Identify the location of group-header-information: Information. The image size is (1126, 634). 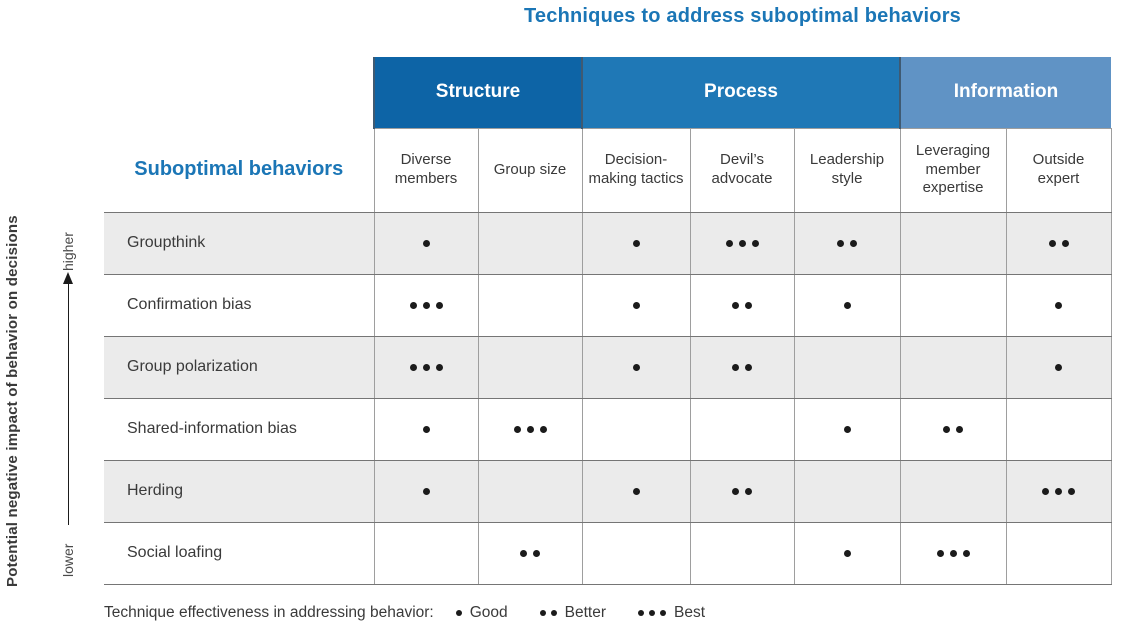
(1005, 92).